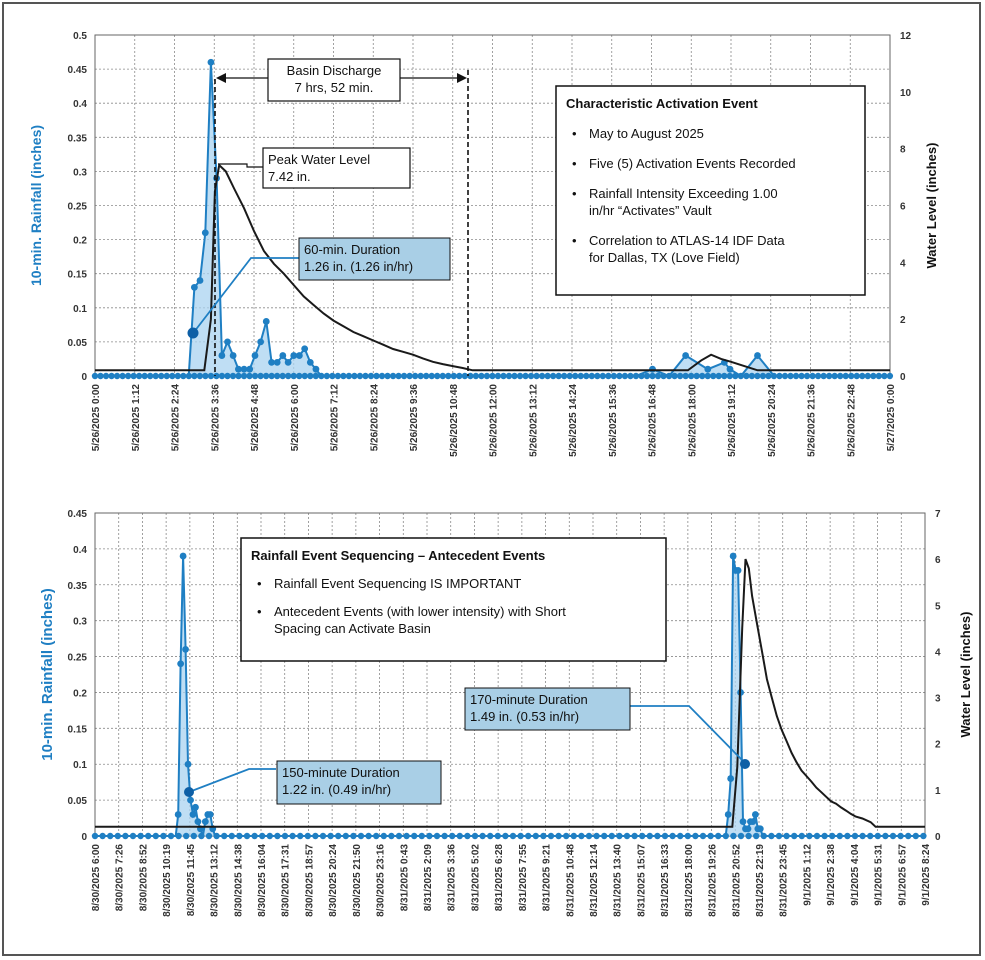  I want to click on x-tick-label: 8/31/2025 22:19, so click(760, 880).